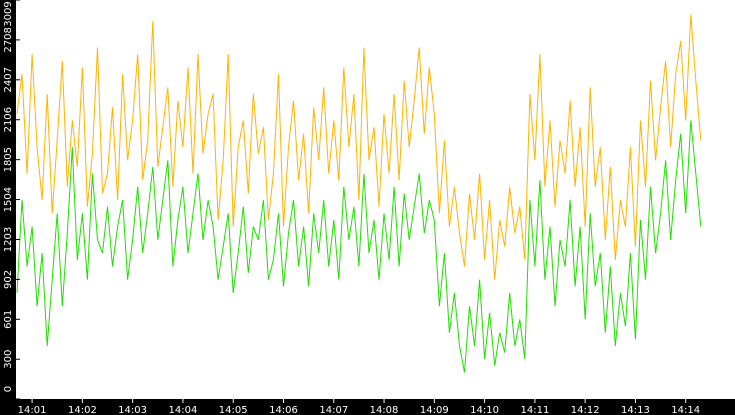 Image resolution: width=735 pixels, height=415 pixels. I want to click on x-tick-label: 14:05, so click(233, 410).